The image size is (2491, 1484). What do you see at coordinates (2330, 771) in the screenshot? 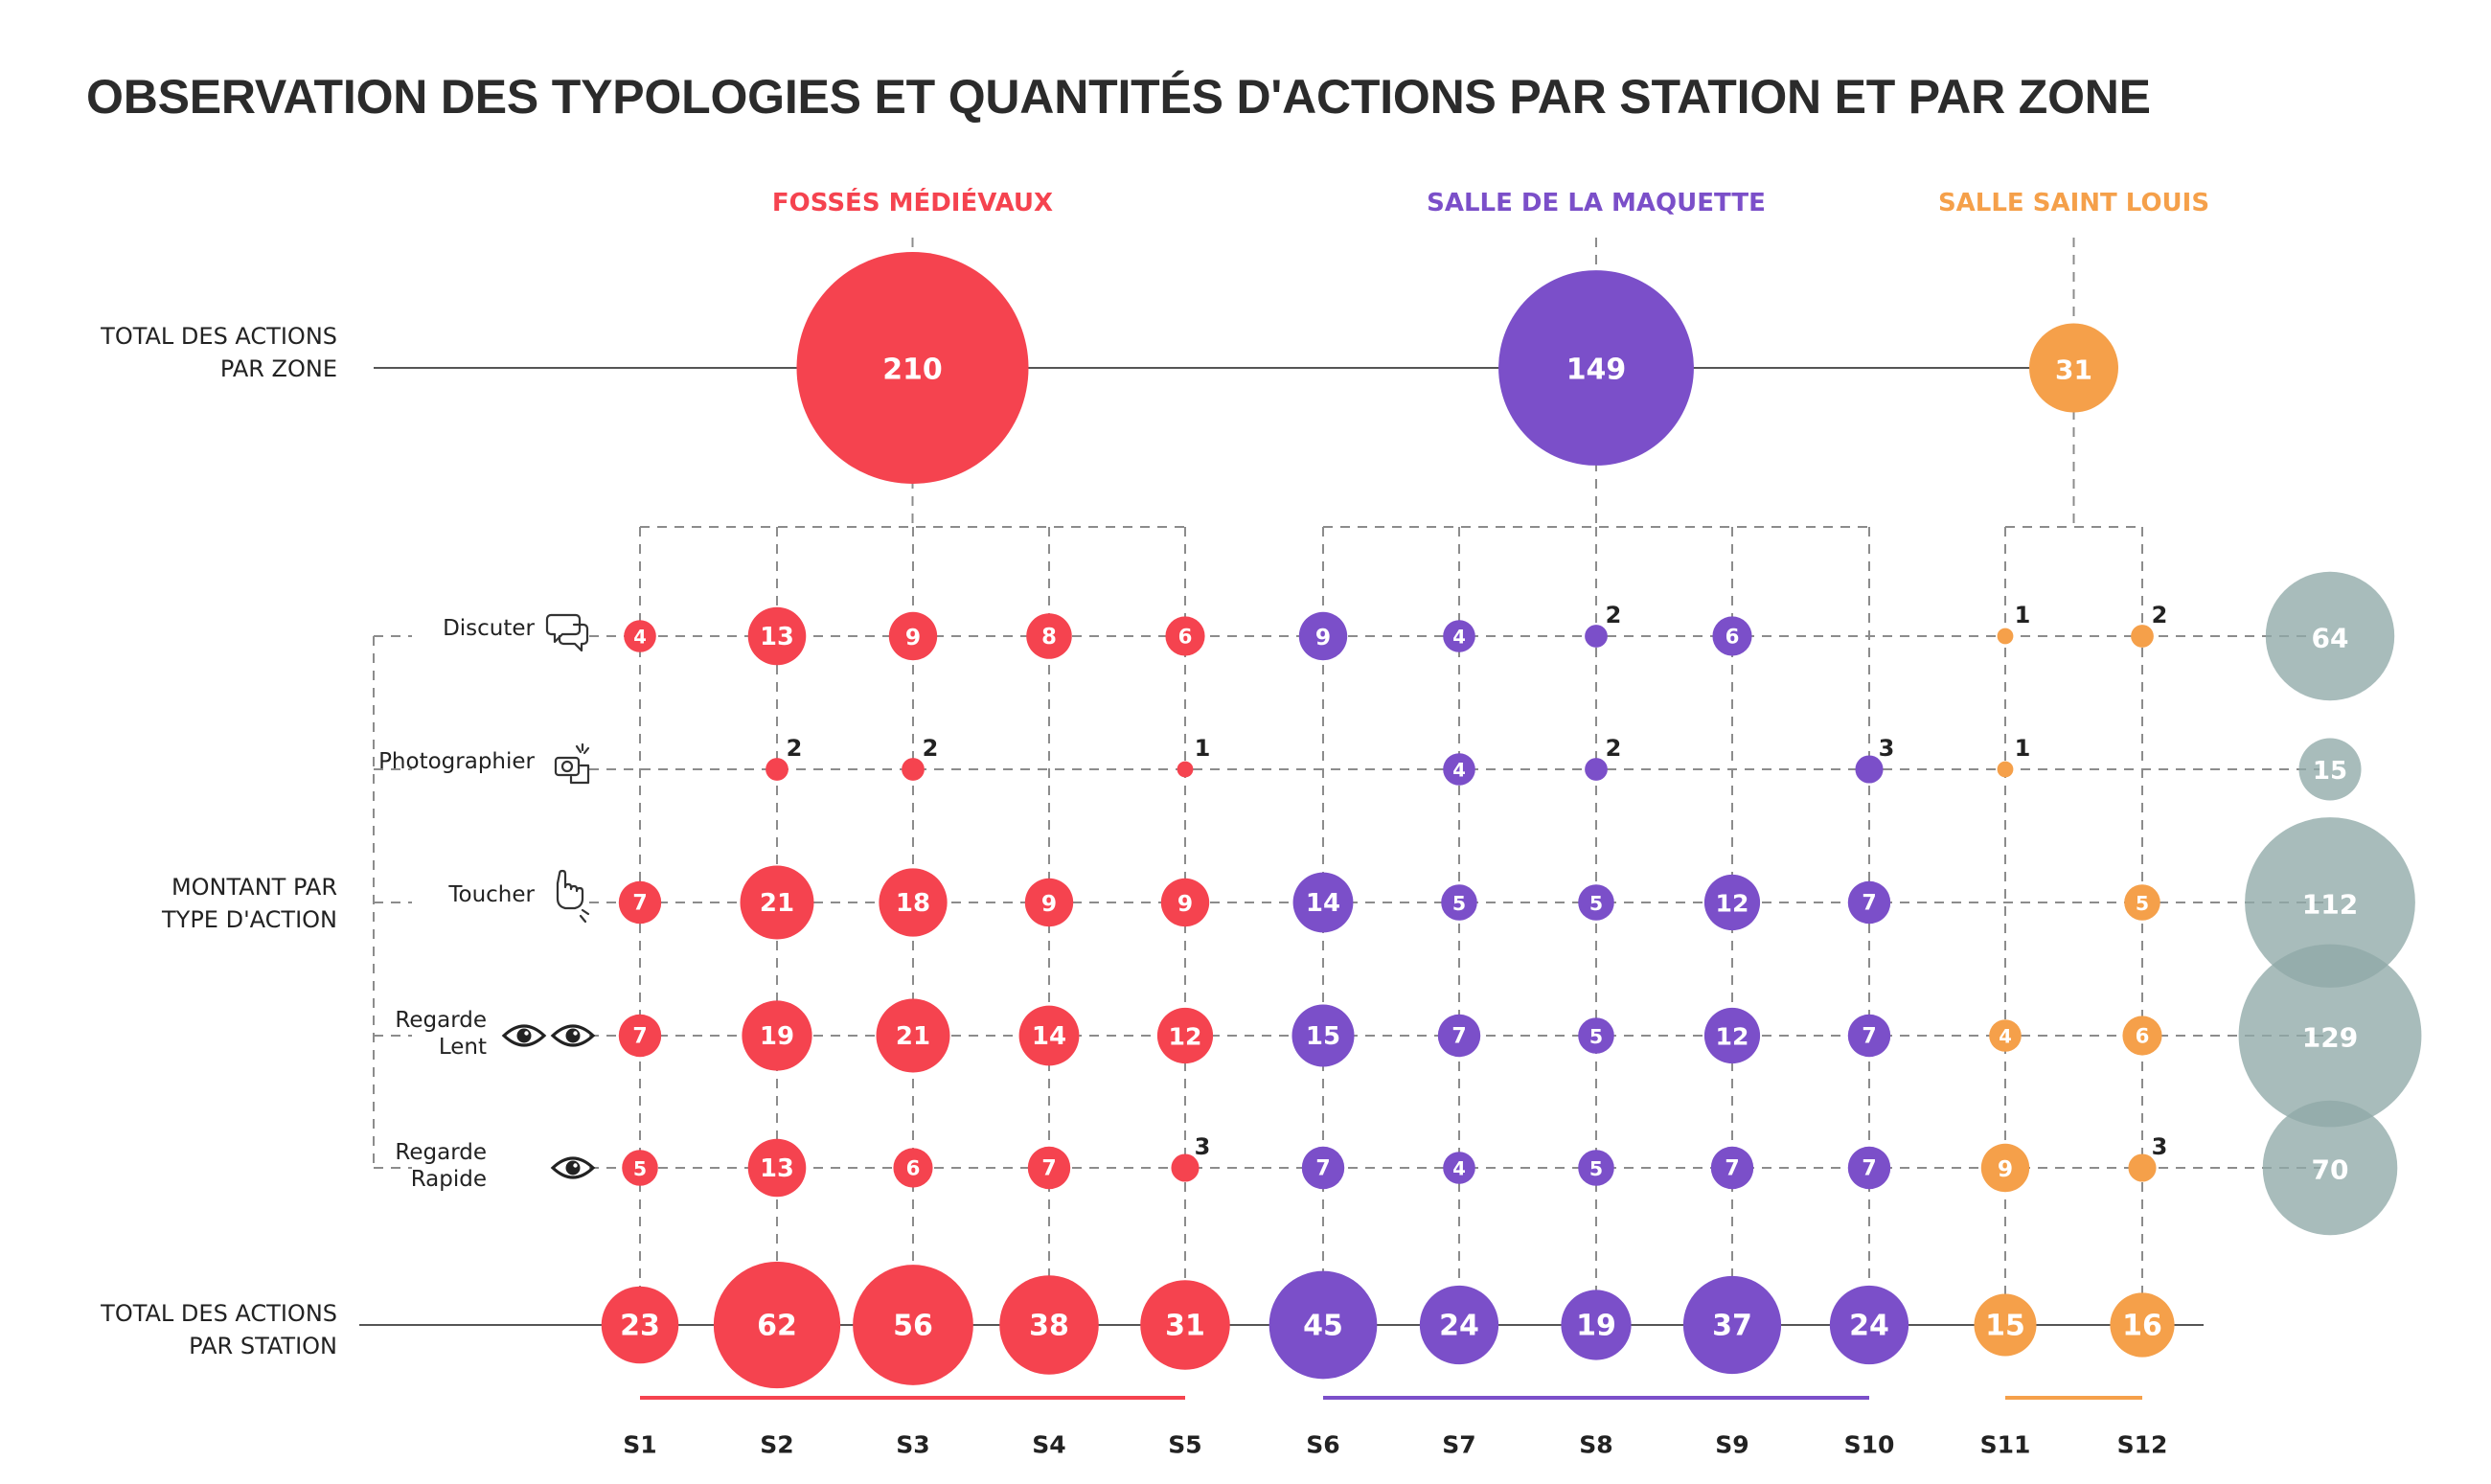
I see `type-total-label: 15` at bounding box center [2330, 771].